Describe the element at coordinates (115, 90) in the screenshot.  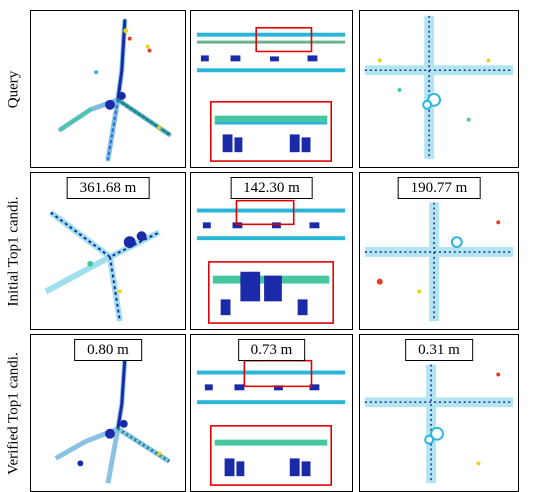
I see `point-cloud-intersection-a` at that location.